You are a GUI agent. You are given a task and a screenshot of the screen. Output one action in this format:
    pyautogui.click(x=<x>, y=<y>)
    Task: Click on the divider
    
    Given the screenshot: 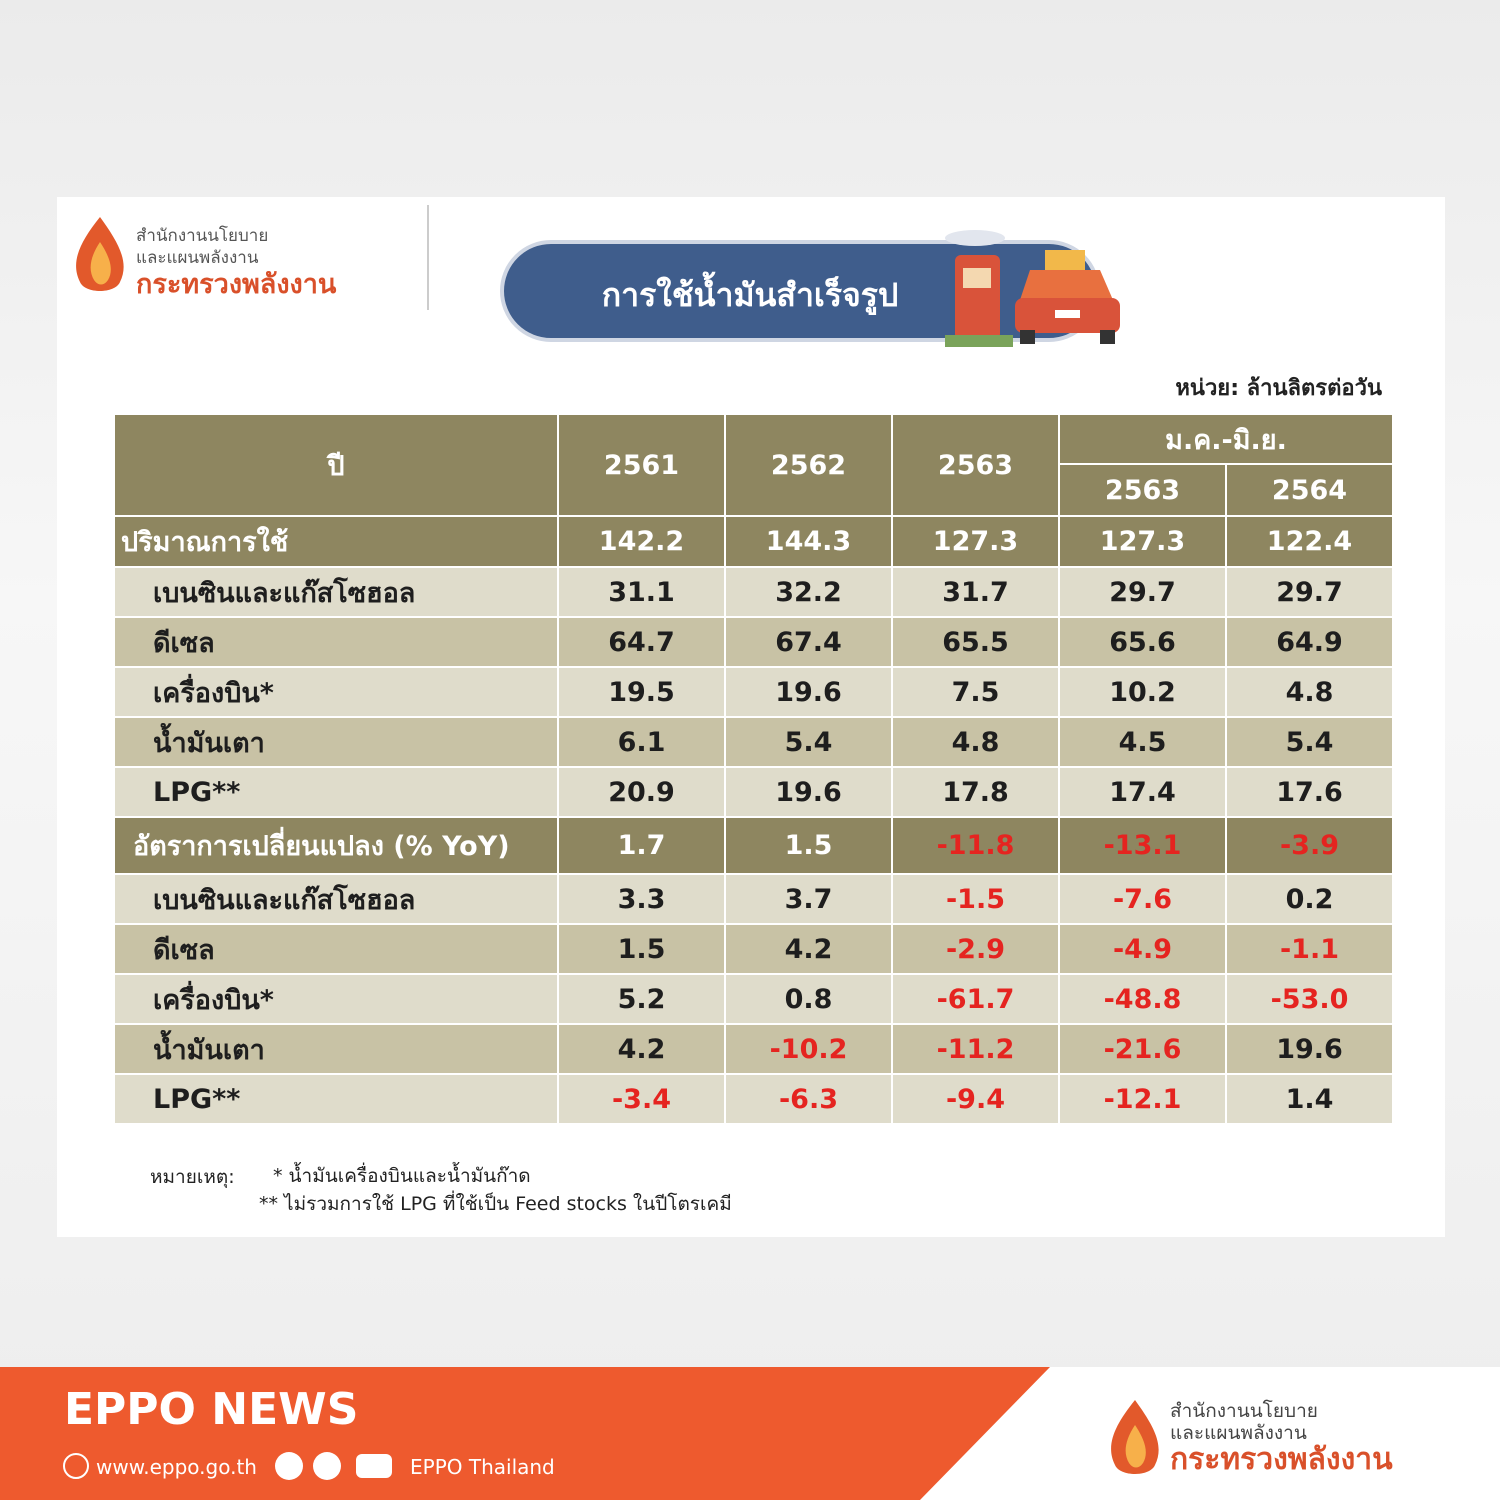 What is the action you would take?
    pyautogui.click(x=428, y=257)
    